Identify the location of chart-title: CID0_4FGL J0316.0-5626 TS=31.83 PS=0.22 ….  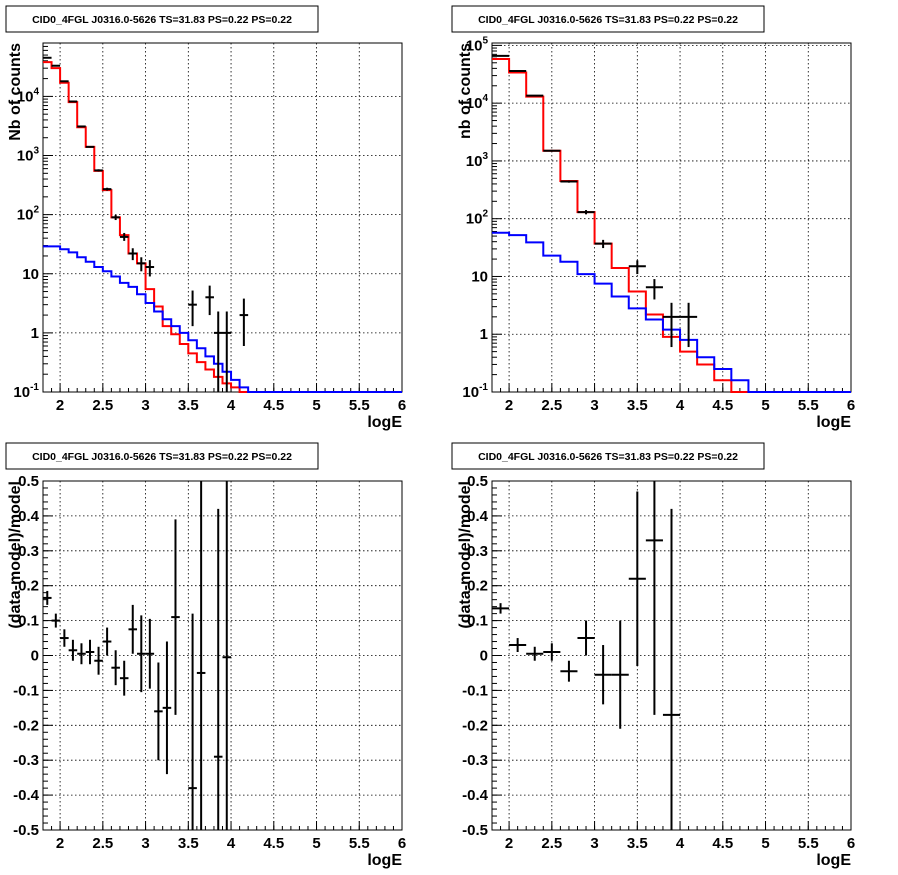
(162, 20).